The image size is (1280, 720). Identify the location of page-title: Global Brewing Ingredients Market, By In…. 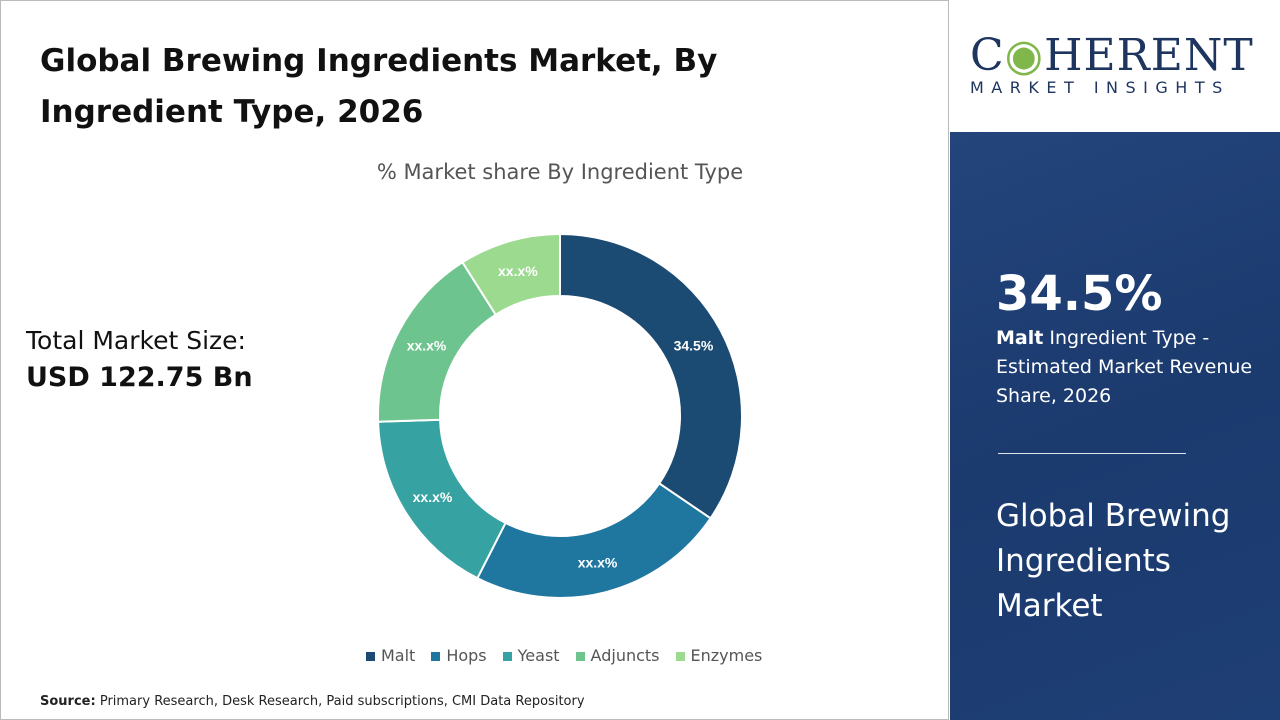
(379, 86).